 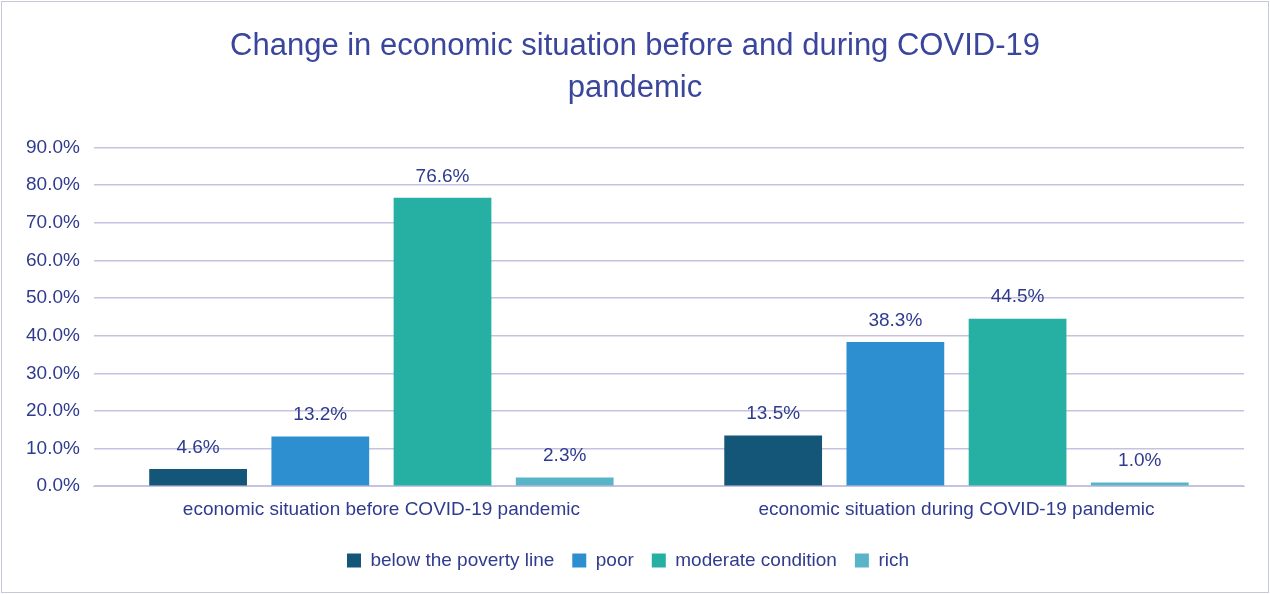 What do you see at coordinates (53, 334) in the screenshot?
I see `y-tick-label: 40.0%` at bounding box center [53, 334].